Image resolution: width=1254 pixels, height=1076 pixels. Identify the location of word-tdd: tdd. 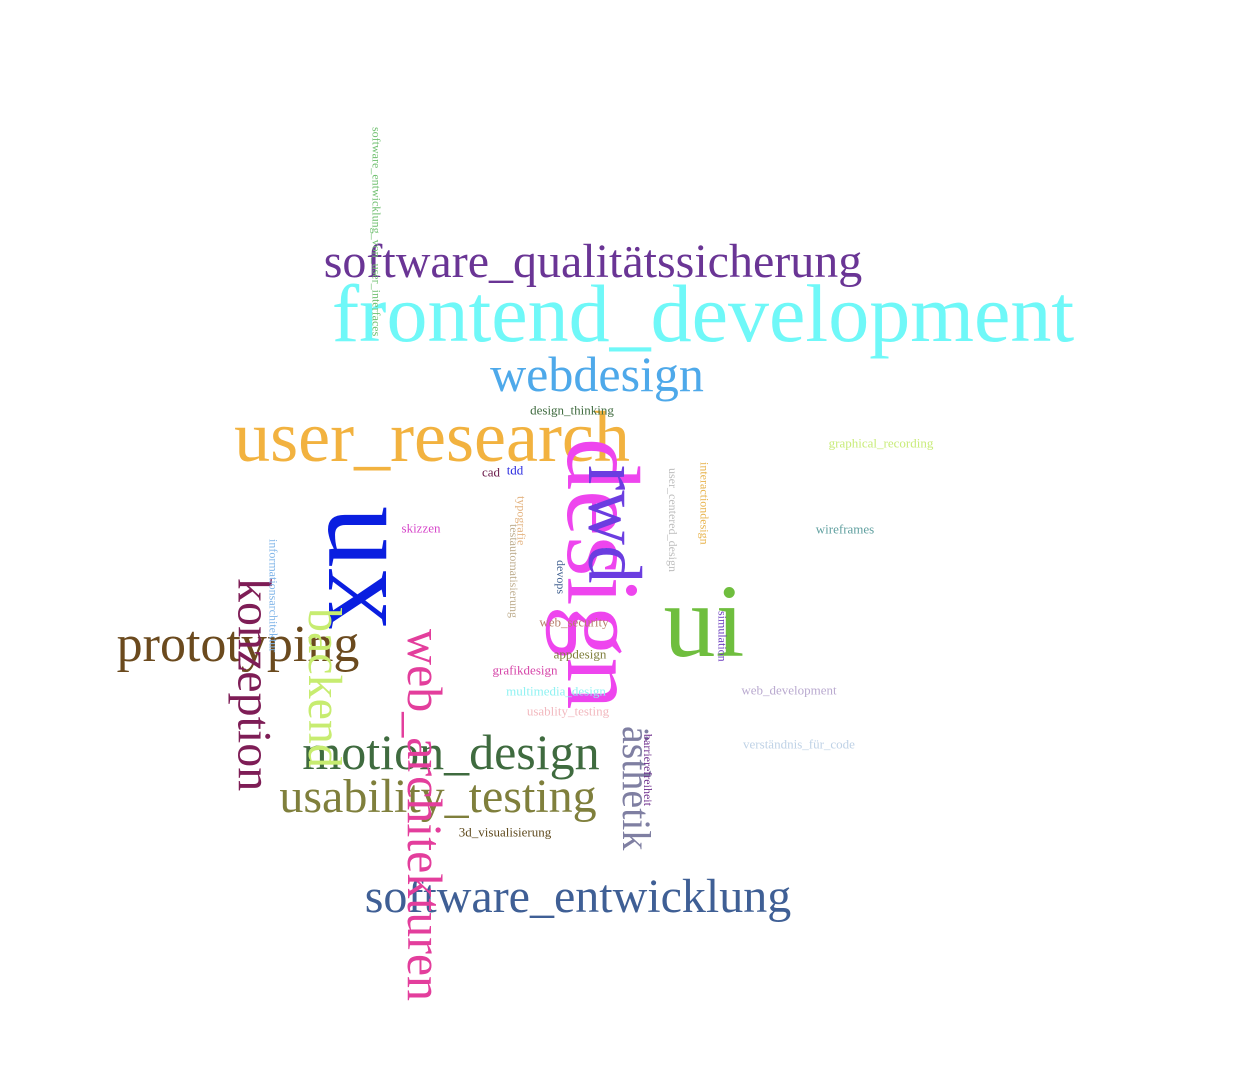
(515, 470).